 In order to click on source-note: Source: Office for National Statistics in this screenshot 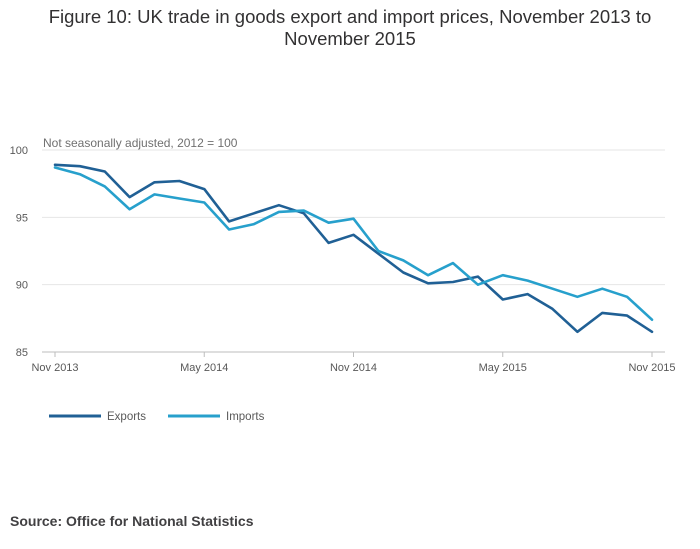, I will do `click(132, 521)`.